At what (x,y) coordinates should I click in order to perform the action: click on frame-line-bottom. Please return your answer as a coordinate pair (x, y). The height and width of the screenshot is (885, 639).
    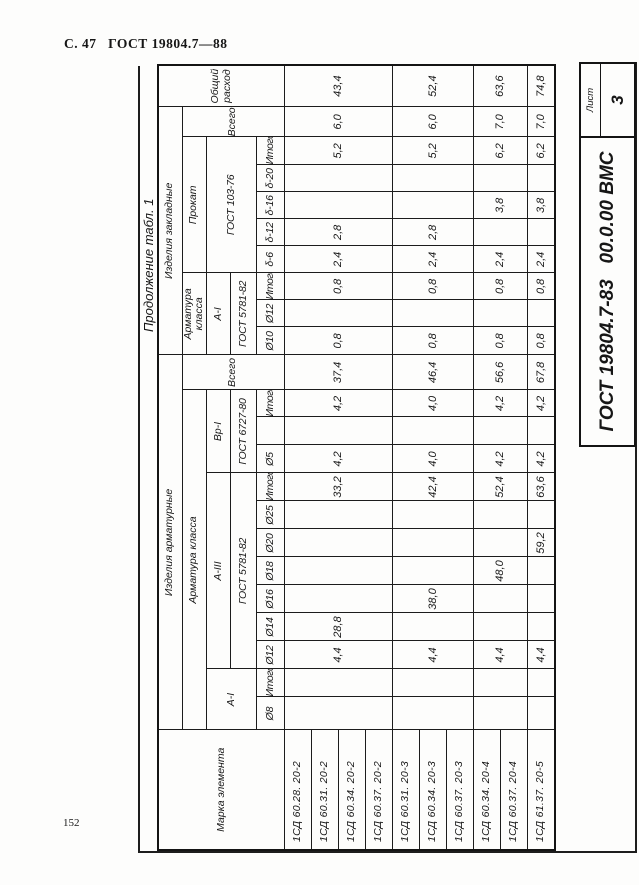
    Looking at the image, I should click on (387, 852).